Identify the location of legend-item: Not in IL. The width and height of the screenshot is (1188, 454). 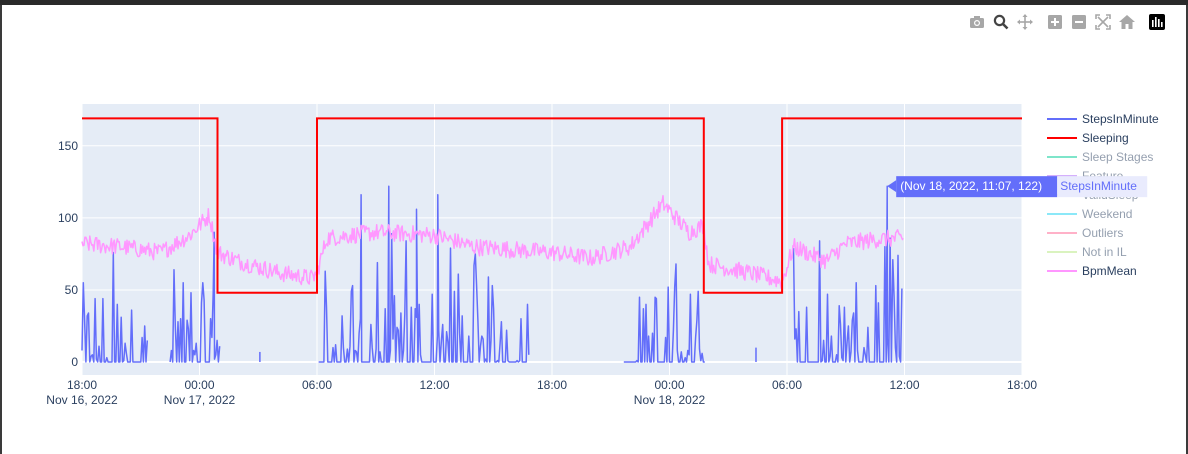
(1087, 252).